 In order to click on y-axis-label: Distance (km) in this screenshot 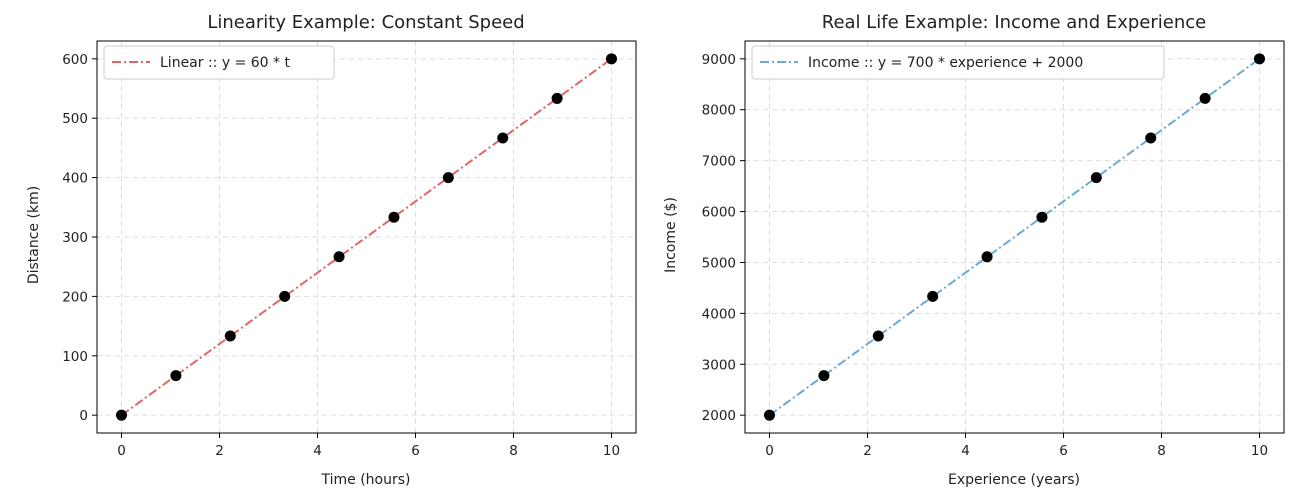, I will do `click(34, 235)`.